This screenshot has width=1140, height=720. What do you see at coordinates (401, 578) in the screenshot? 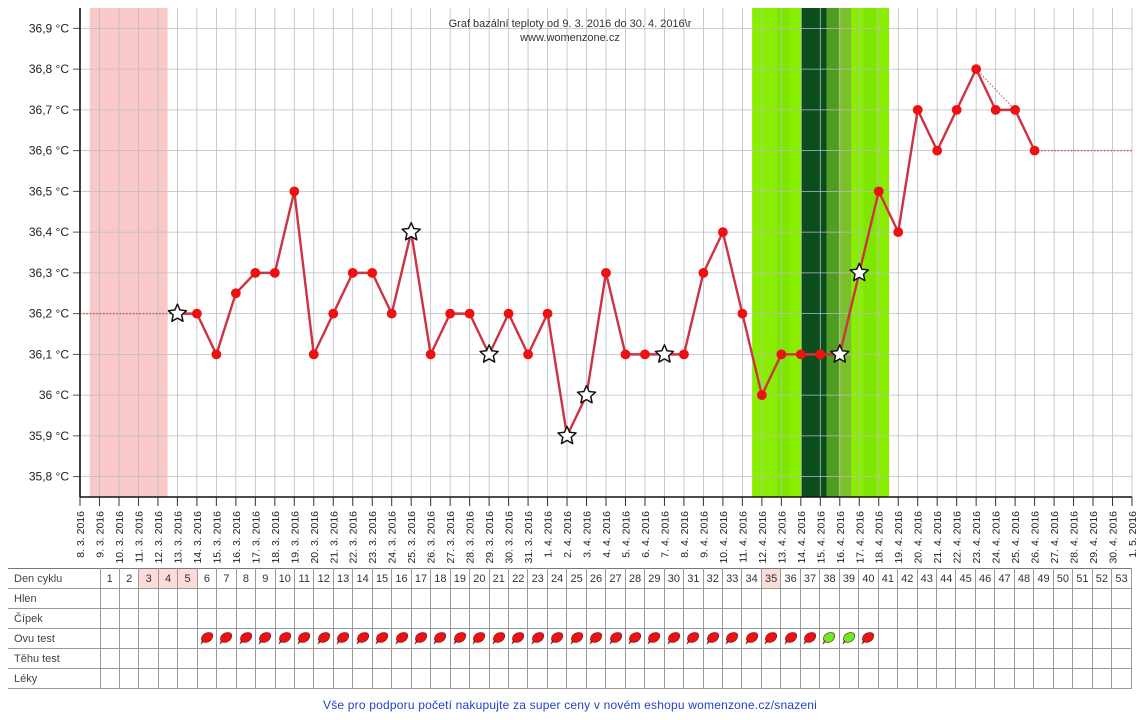
I see `cycle-day-cell: 16` at bounding box center [401, 578].